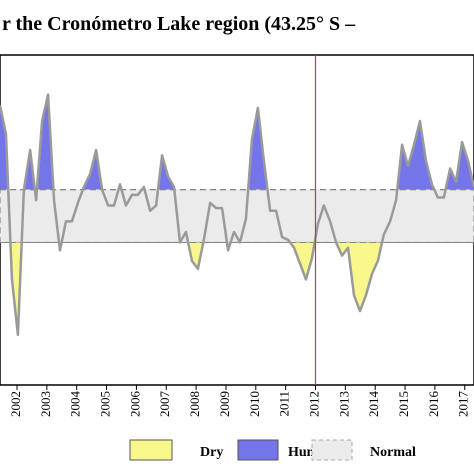 The height and width of the screenshot is (474, 474). Describe the element at coordinates (105, 404) in the screenshot. I see `x-tick-label: 2005` at that location.